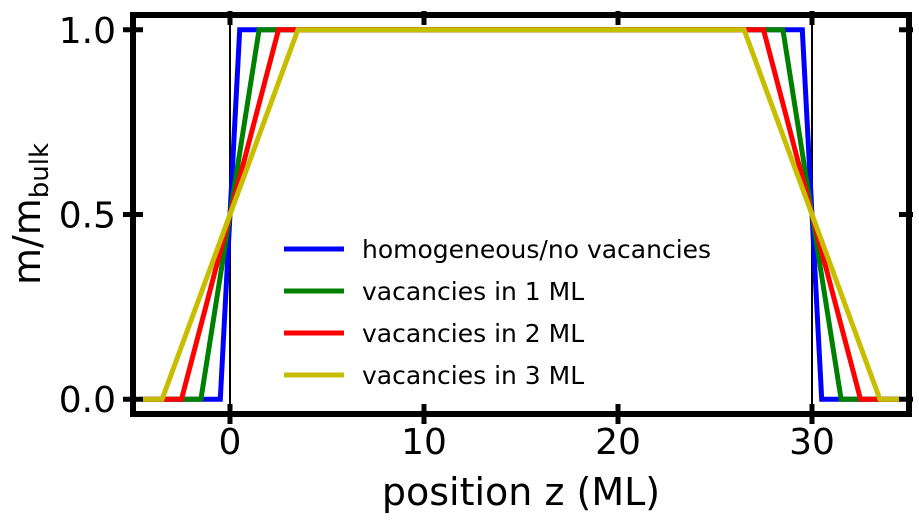 The image size is (919, 523). I want to click on x-axis-title: position z (ML), so click(521, 492).